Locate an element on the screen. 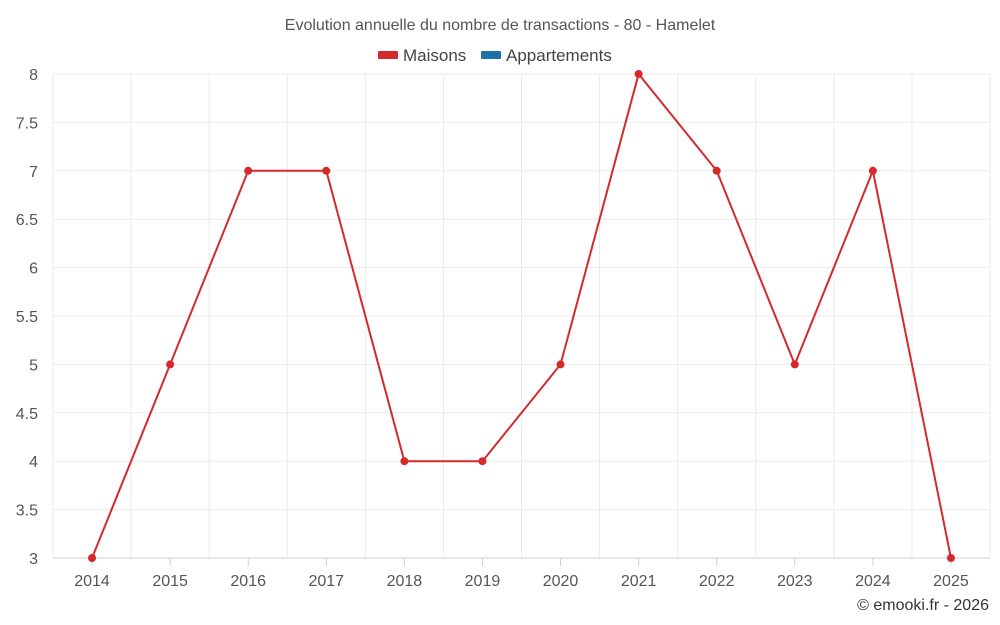 Image resolution: width=1000 pixels, height=625 pixels. legend-swatch-maisons is located at coordinates (388, 55).